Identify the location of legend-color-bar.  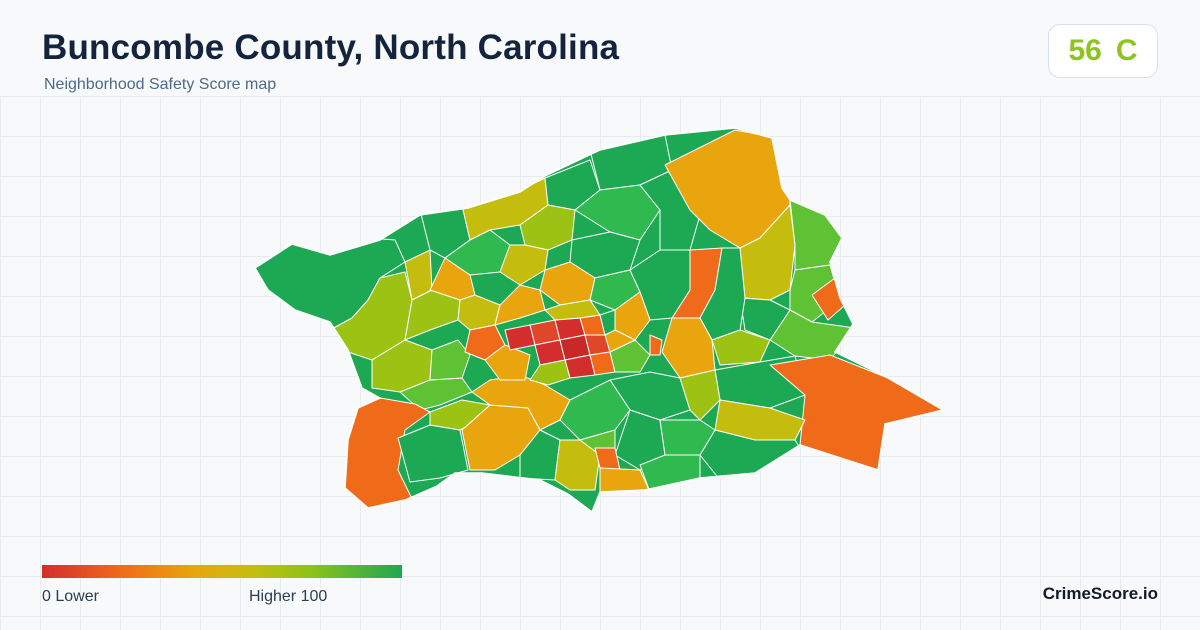
(222, 571).